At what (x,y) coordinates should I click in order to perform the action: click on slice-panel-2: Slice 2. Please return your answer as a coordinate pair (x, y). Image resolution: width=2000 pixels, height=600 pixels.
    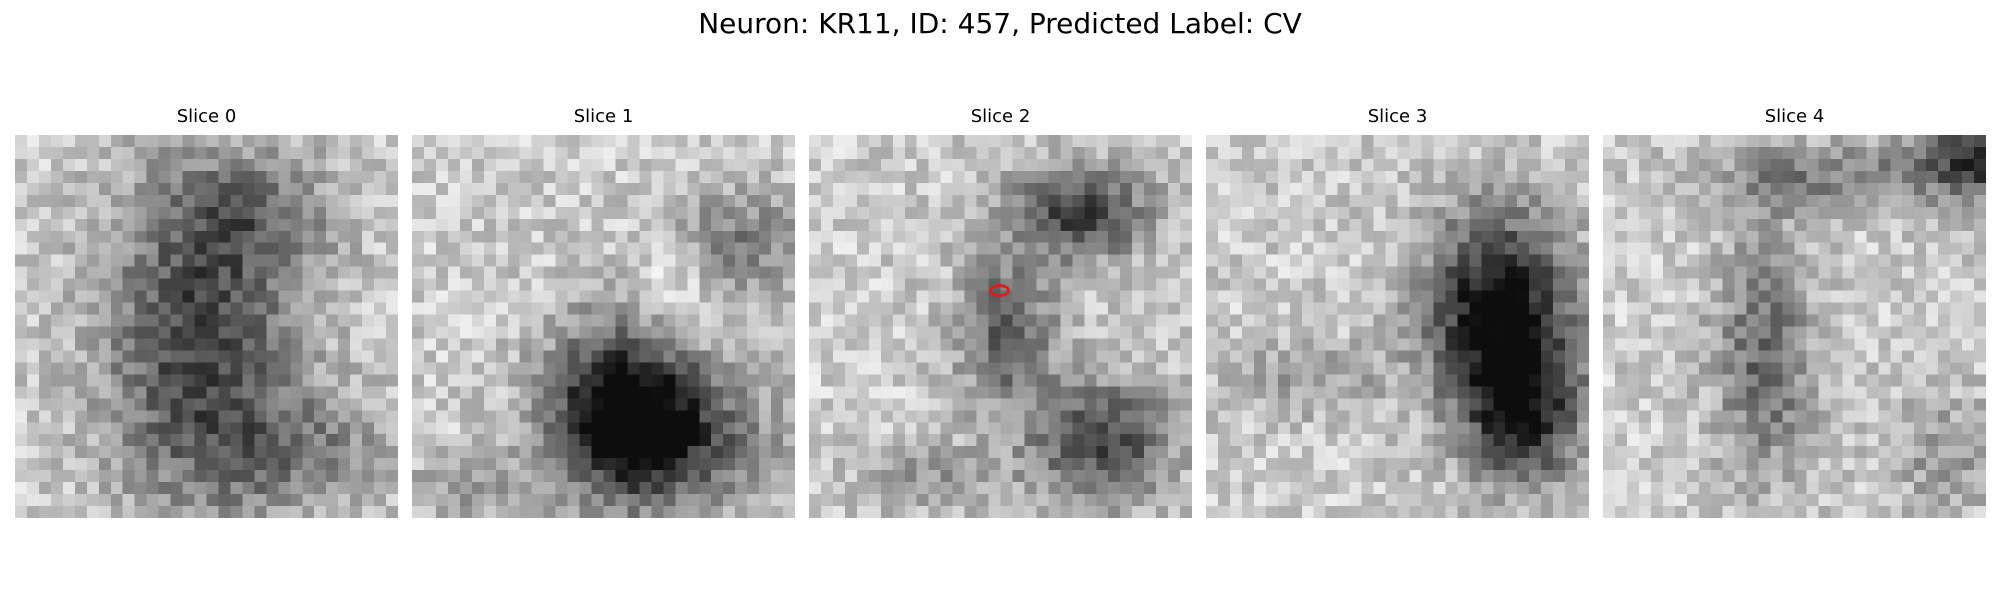
    Looking at the image, I should click on (1000, 307).